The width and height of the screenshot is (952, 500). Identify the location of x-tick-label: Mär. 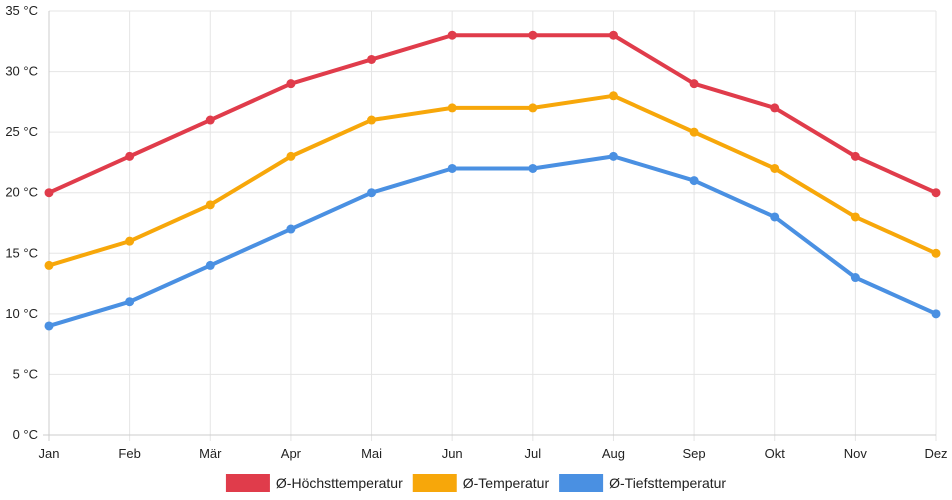
(210, 453).